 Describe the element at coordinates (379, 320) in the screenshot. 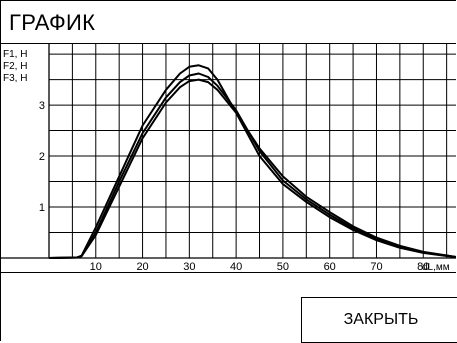

I see `close-button: ЗАКРЫТЬ` at that location.